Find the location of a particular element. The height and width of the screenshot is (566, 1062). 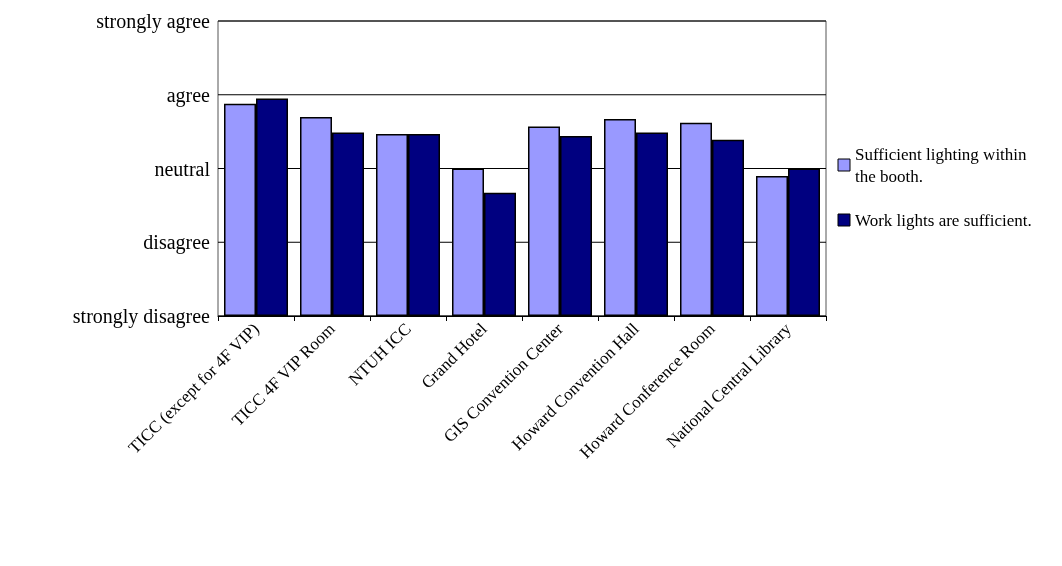

legend-label: Sufficient lighting within the booth. is located at coordinates (943, 165).